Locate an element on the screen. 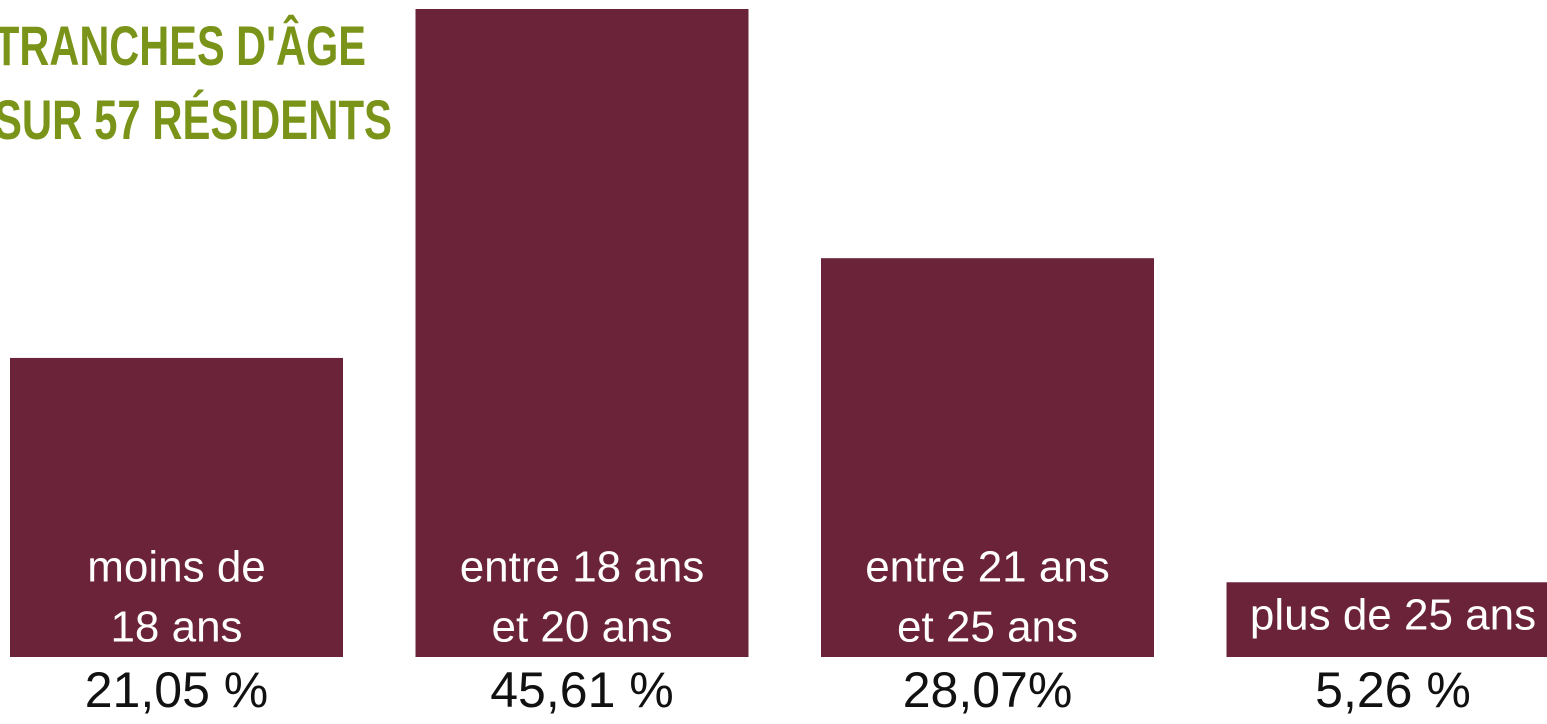 The height and width of the screenshot is (724, 1547). value-label: 45,61 % is located at coordinates (581, 690).